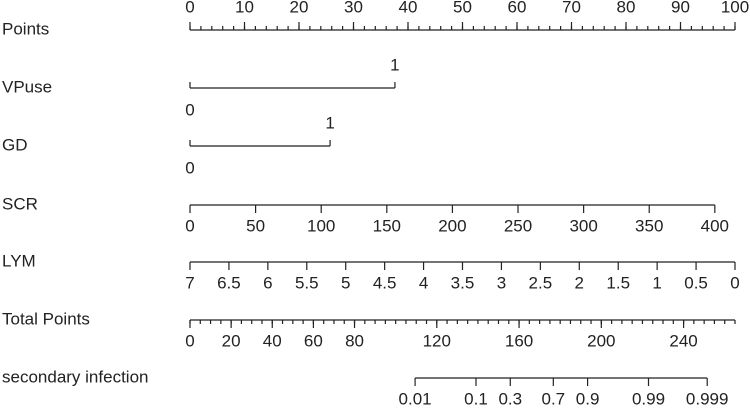 Image resolution: width=750 pixels, height=410 pixels. Describe the element at coordinates (715, 225) in the screenshot. I see `tick-label: 400` at that location.